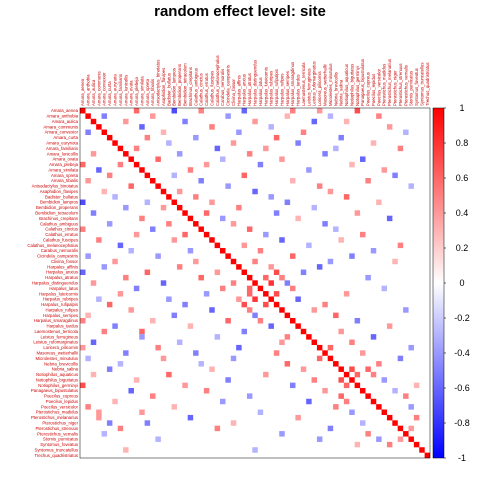  I want to click on row-label: Harpalus_rufipalpis, so click(59, 304).